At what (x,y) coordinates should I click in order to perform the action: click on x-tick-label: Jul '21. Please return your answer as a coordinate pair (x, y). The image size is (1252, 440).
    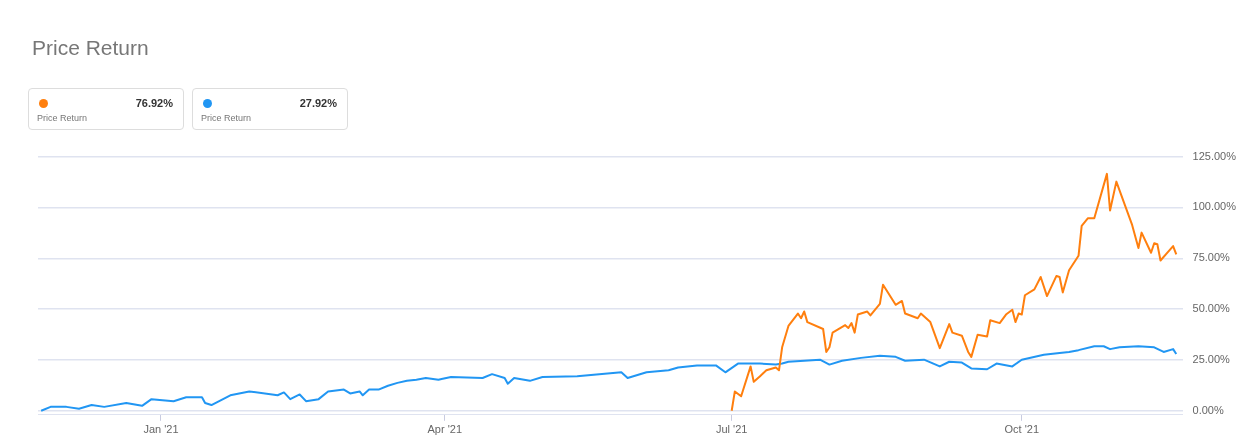
    Looking at the image, I should click on (731, 429).